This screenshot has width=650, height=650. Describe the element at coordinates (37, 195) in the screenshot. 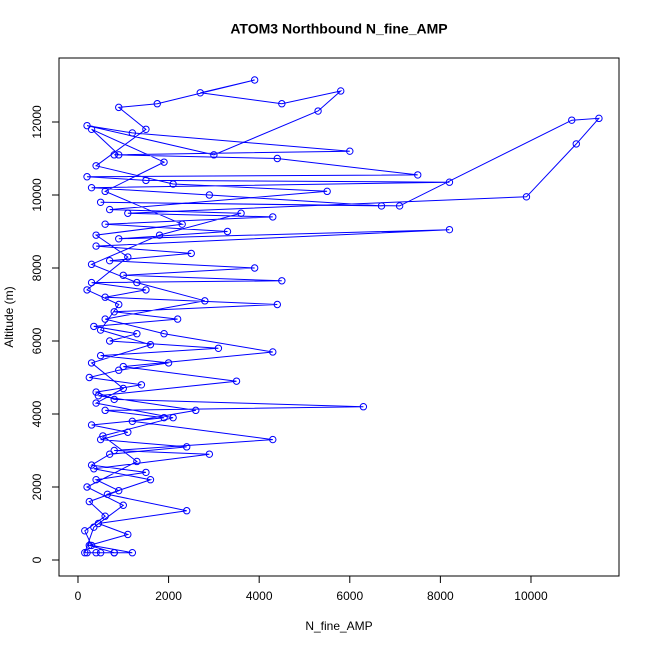

I see `y-tick-label: 10000` at that location.